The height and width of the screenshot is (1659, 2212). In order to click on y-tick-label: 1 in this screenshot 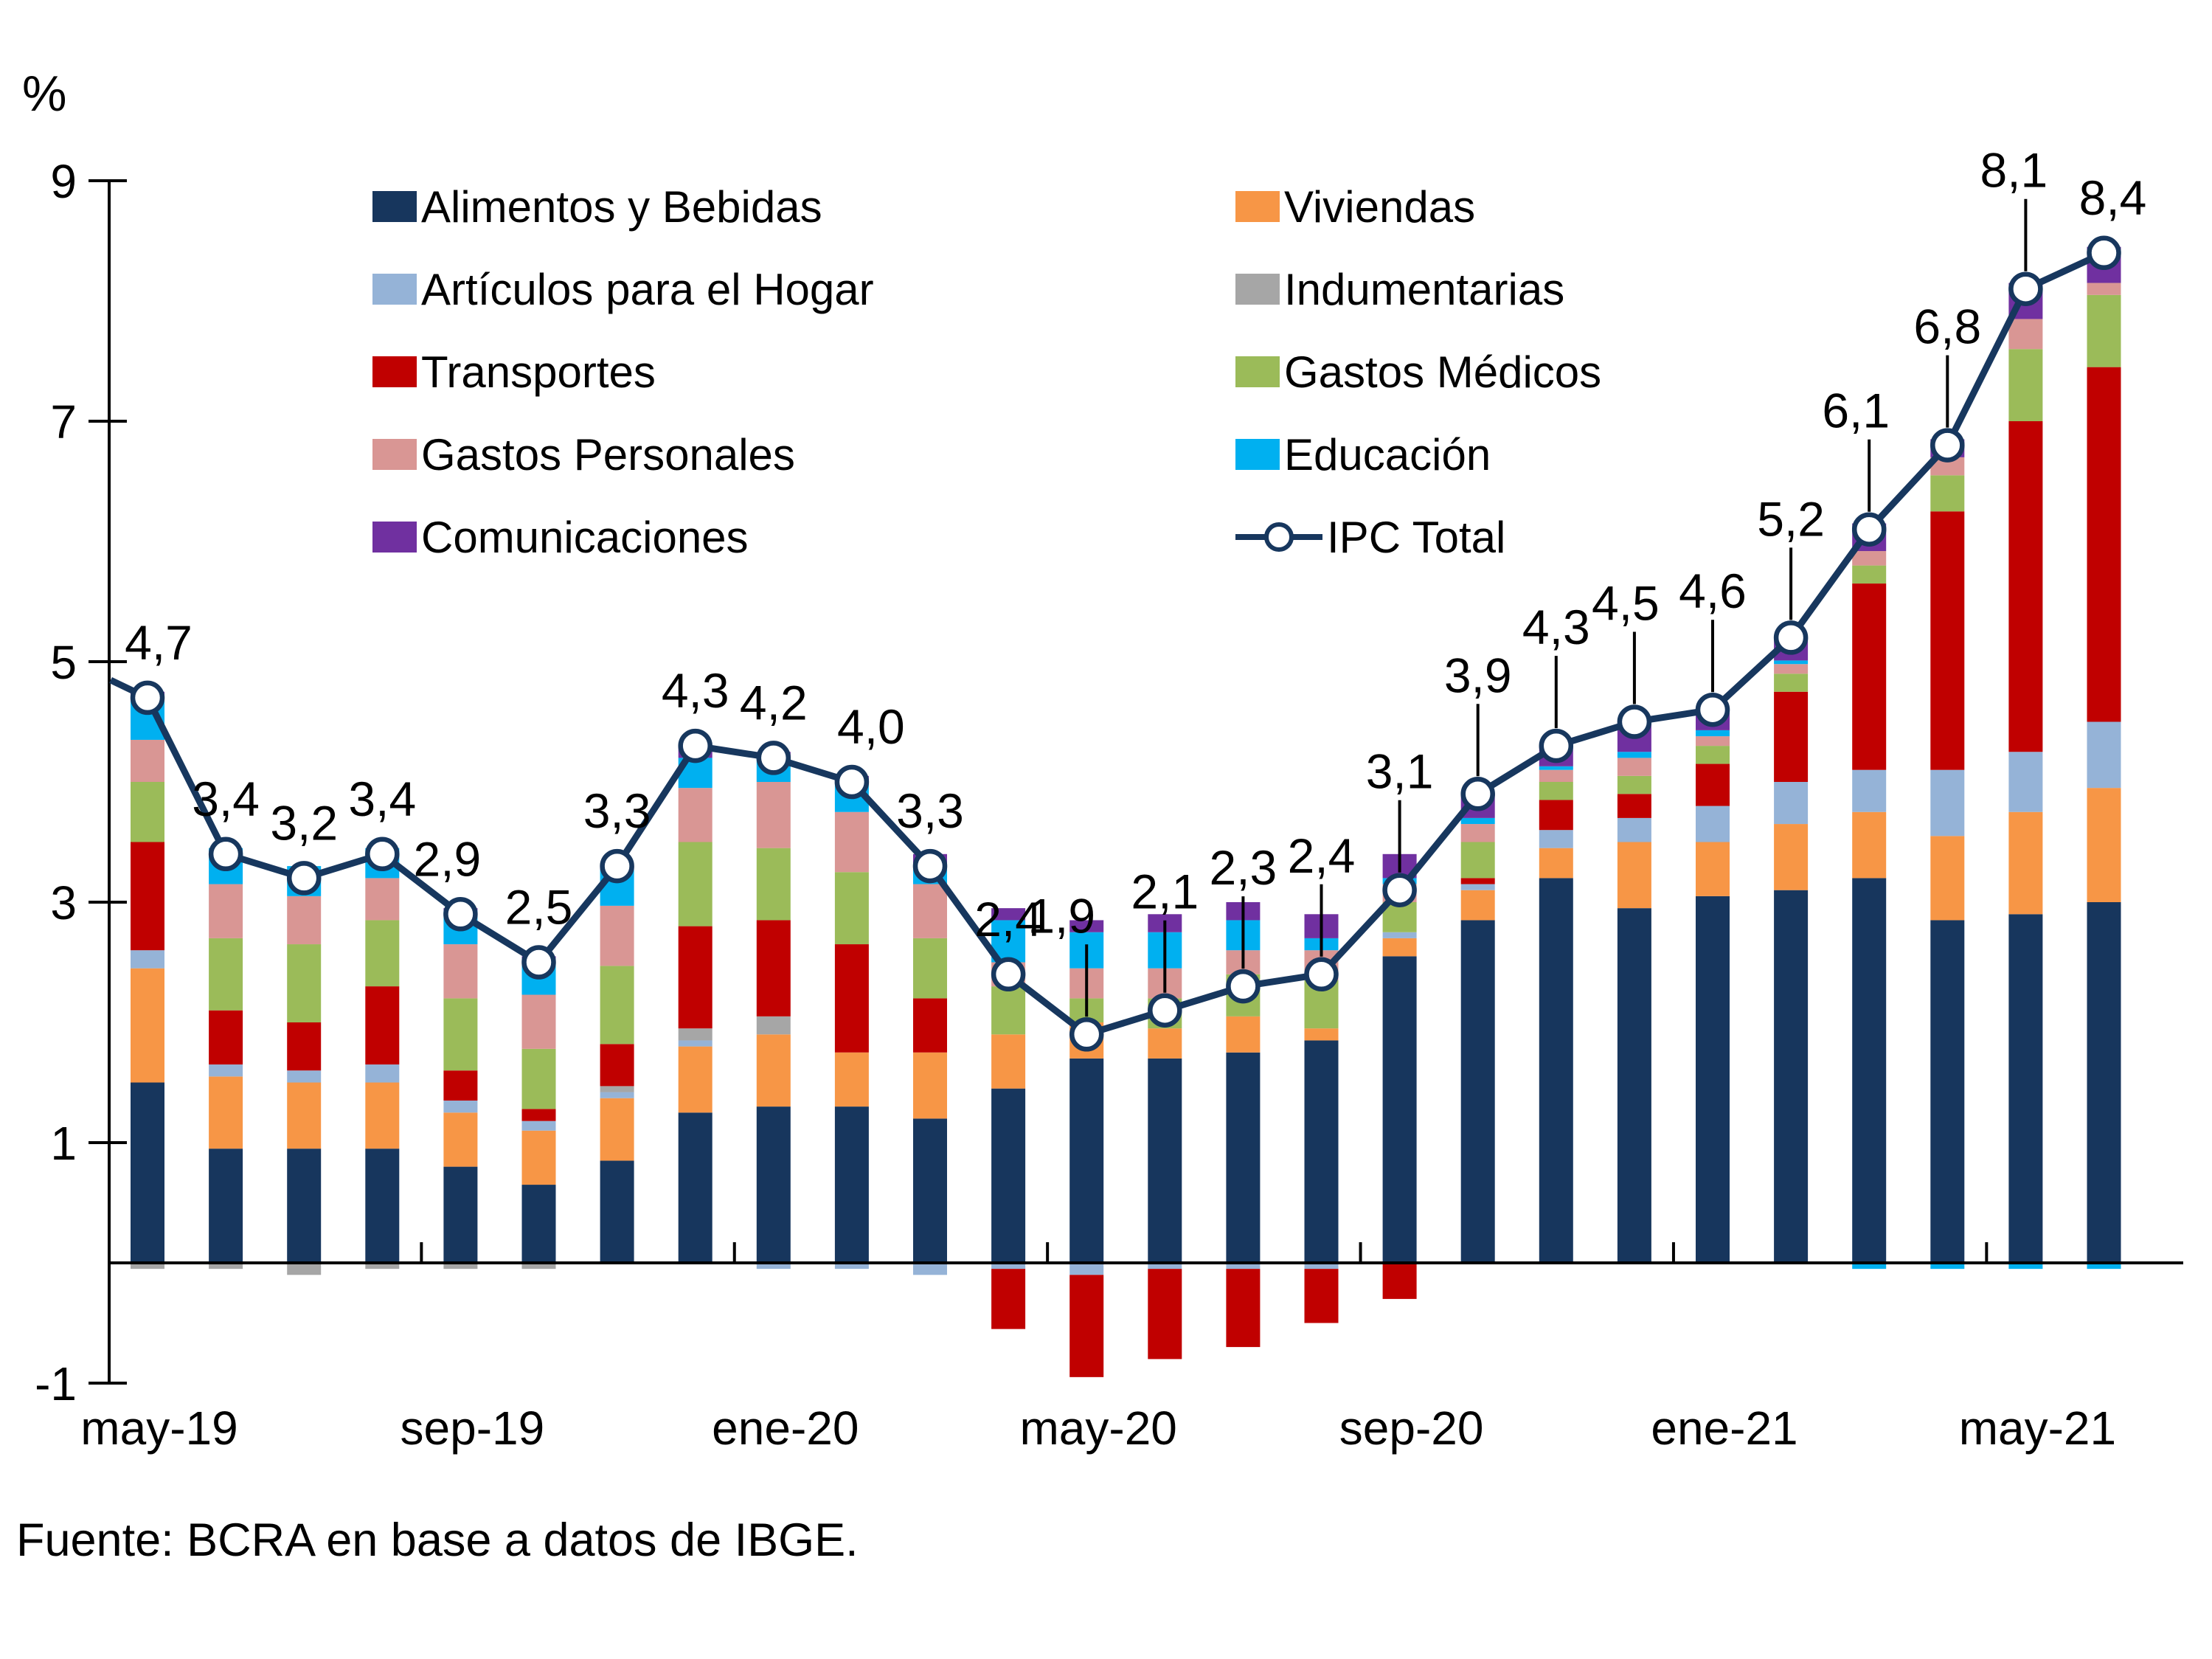, I will do `click(64, 1143)`.